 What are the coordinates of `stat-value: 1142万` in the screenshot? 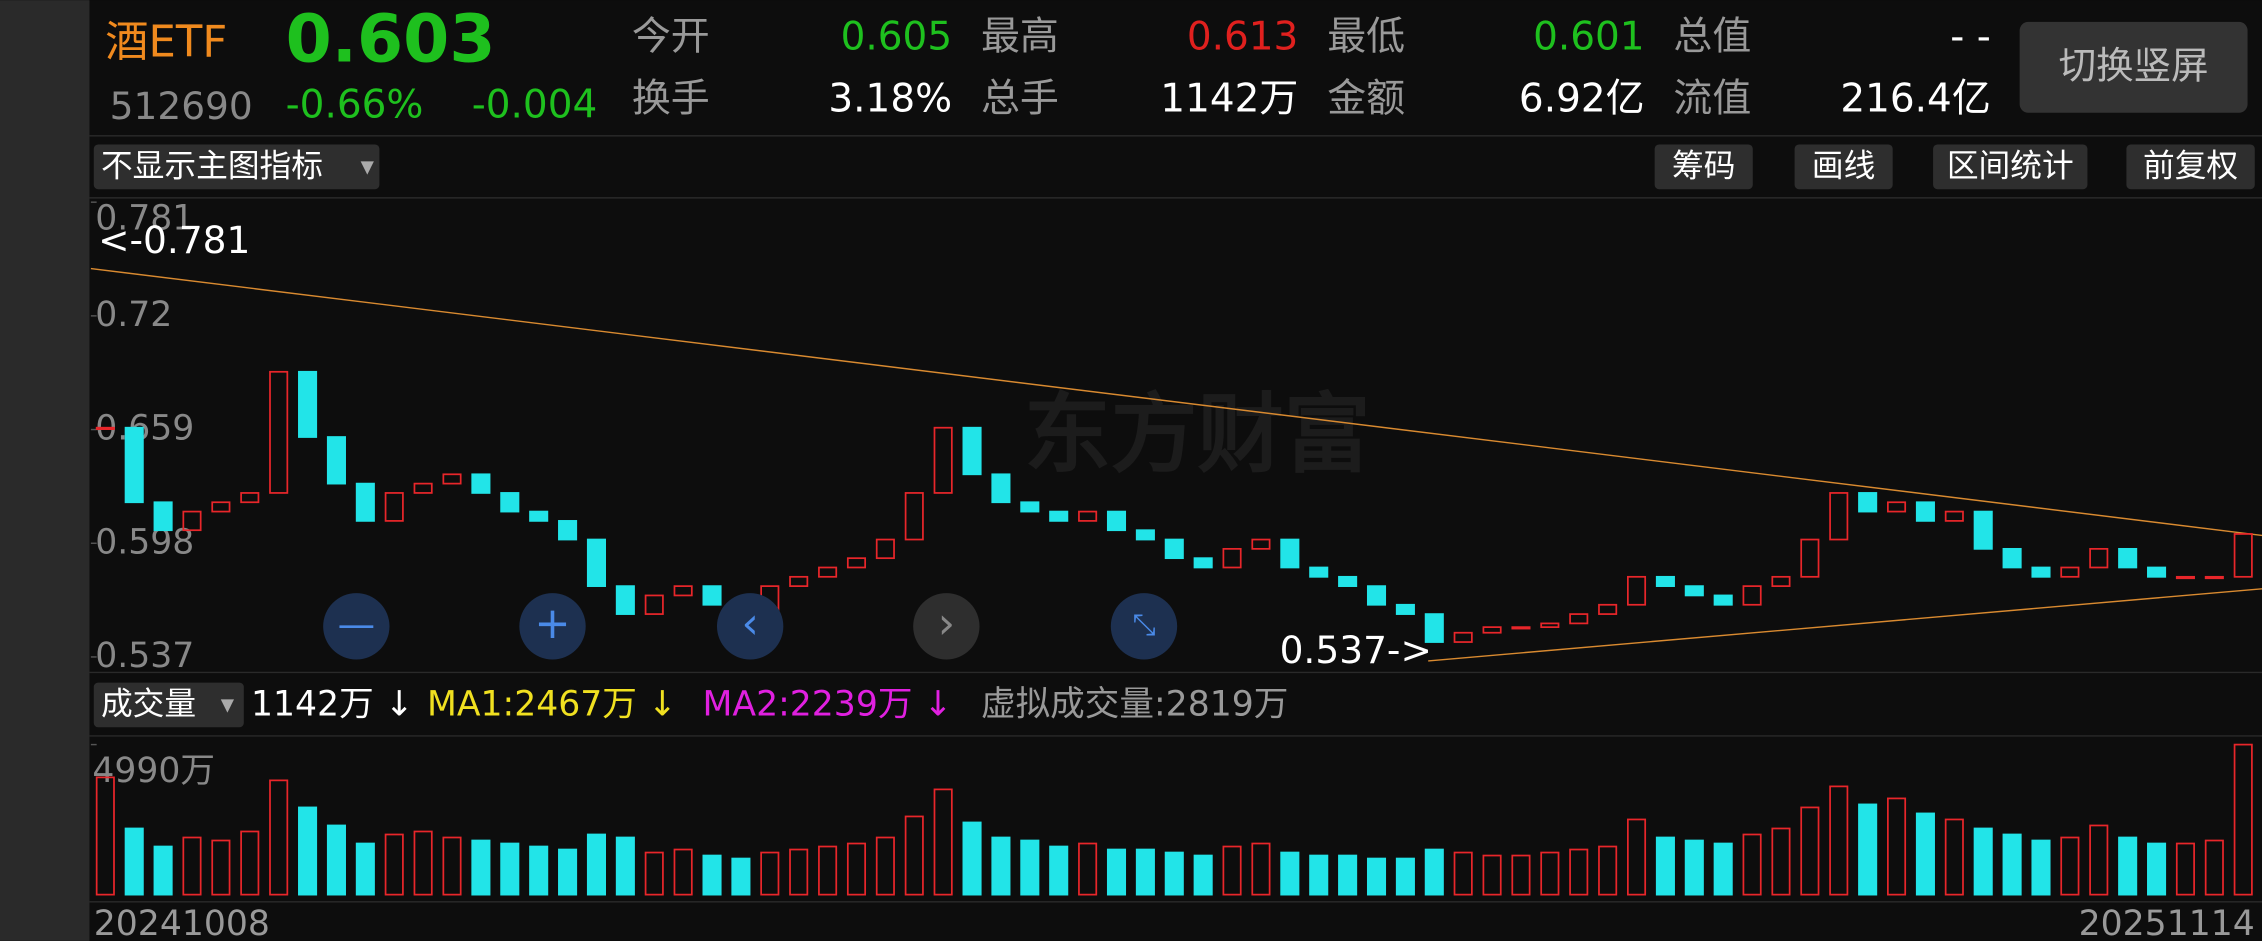 It's located at (1229, 99).